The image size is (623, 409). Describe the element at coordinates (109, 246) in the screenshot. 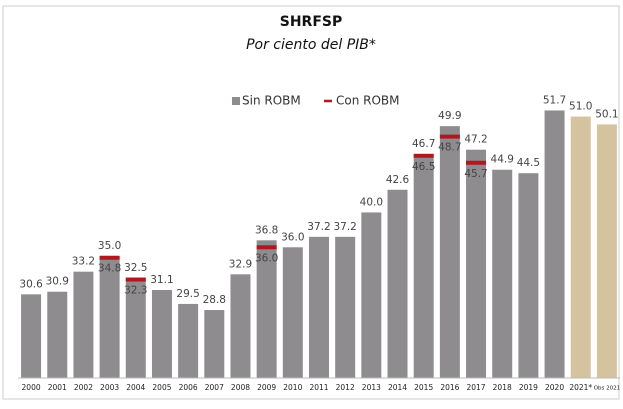

I see `value-label: 35.0` at that location.